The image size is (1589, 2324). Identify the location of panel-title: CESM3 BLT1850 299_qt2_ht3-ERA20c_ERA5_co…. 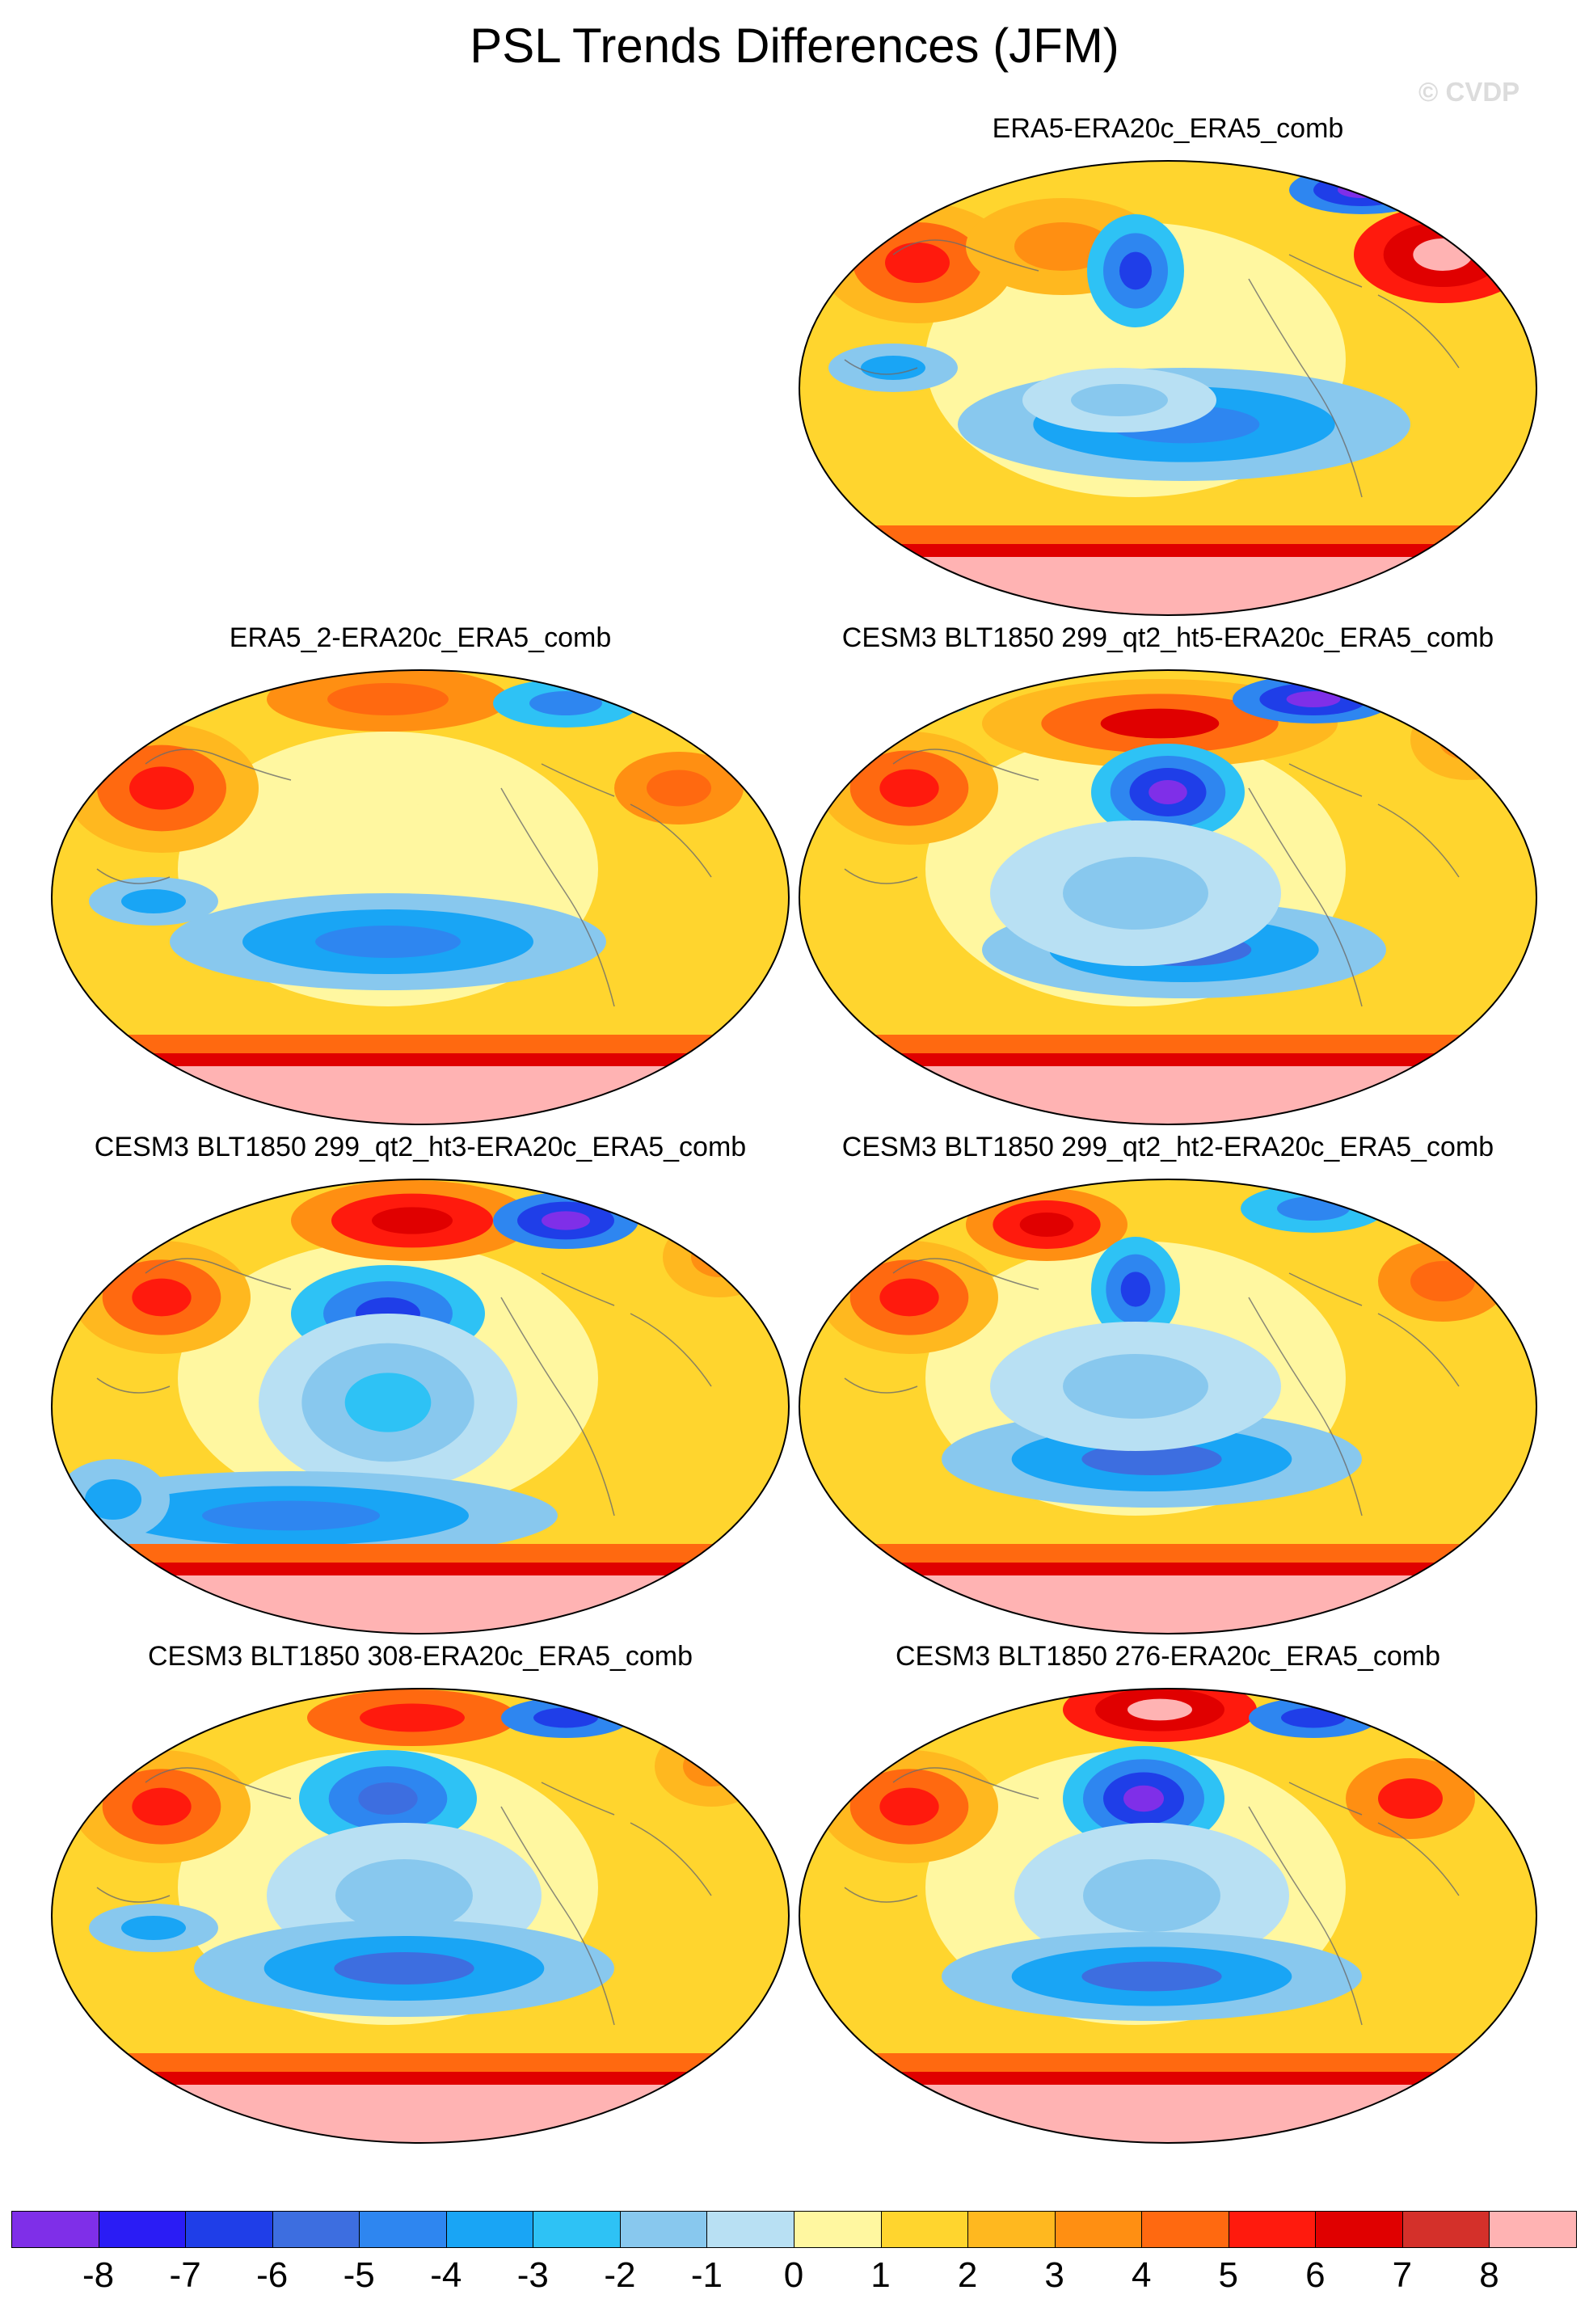
(421, 1147).